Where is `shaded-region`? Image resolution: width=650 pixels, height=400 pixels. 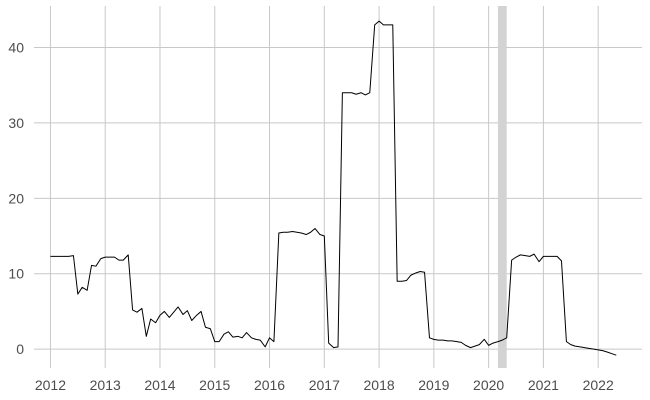
shaded-region is located at coordinates (502, 187).